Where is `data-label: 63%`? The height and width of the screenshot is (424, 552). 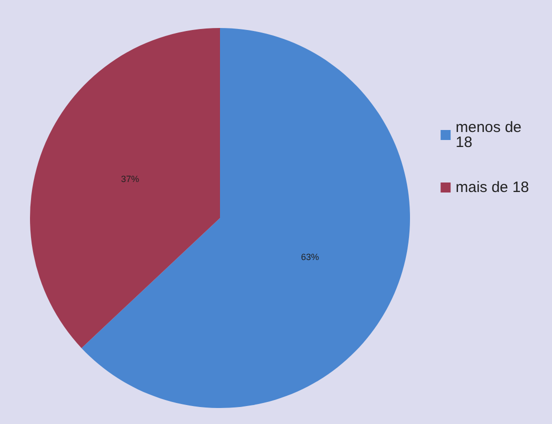 data-label: 63% is located at coordinates (309, 257).